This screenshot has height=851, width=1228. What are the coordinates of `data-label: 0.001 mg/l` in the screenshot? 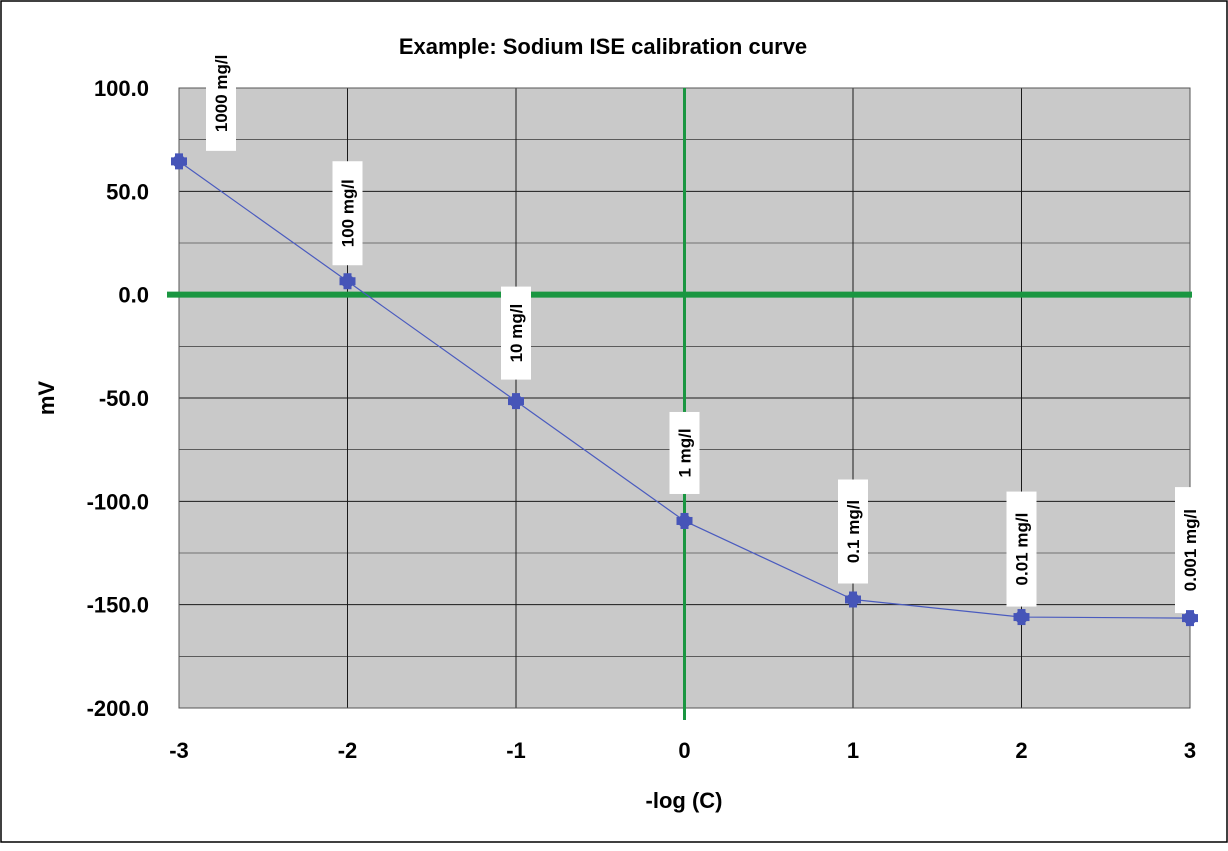 It's located at (1190, 550).